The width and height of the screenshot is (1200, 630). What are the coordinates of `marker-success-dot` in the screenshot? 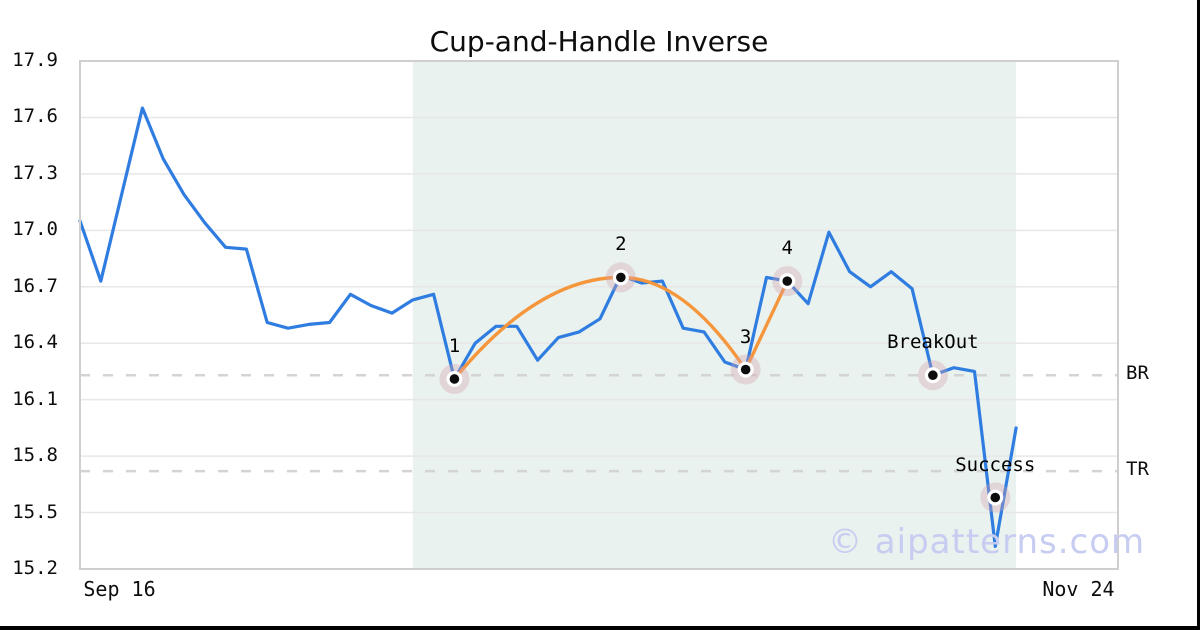 It's located at (995, 497).